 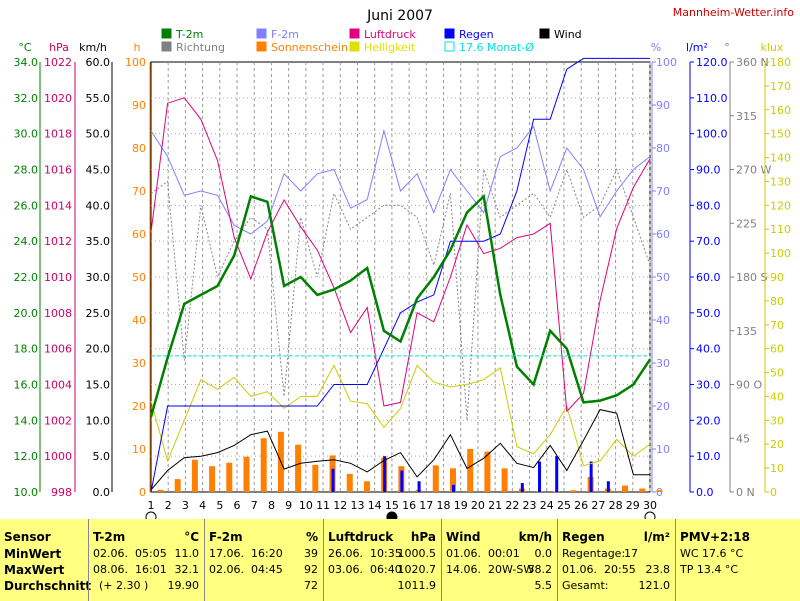 What do you see at coordinates (512, 505) in the screenshot?
I see `day-label: 22` at bounding box center [512, 505].